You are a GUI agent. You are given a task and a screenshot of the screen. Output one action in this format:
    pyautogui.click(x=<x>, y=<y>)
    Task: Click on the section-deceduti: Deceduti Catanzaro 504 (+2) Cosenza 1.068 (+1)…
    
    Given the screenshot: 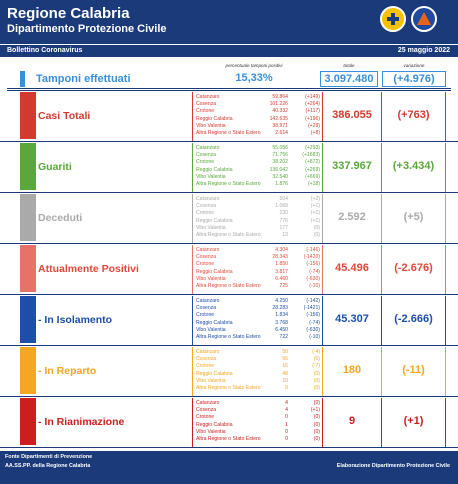 What is the action you would take?
    pyautogui.click(x=229, y=219)
    